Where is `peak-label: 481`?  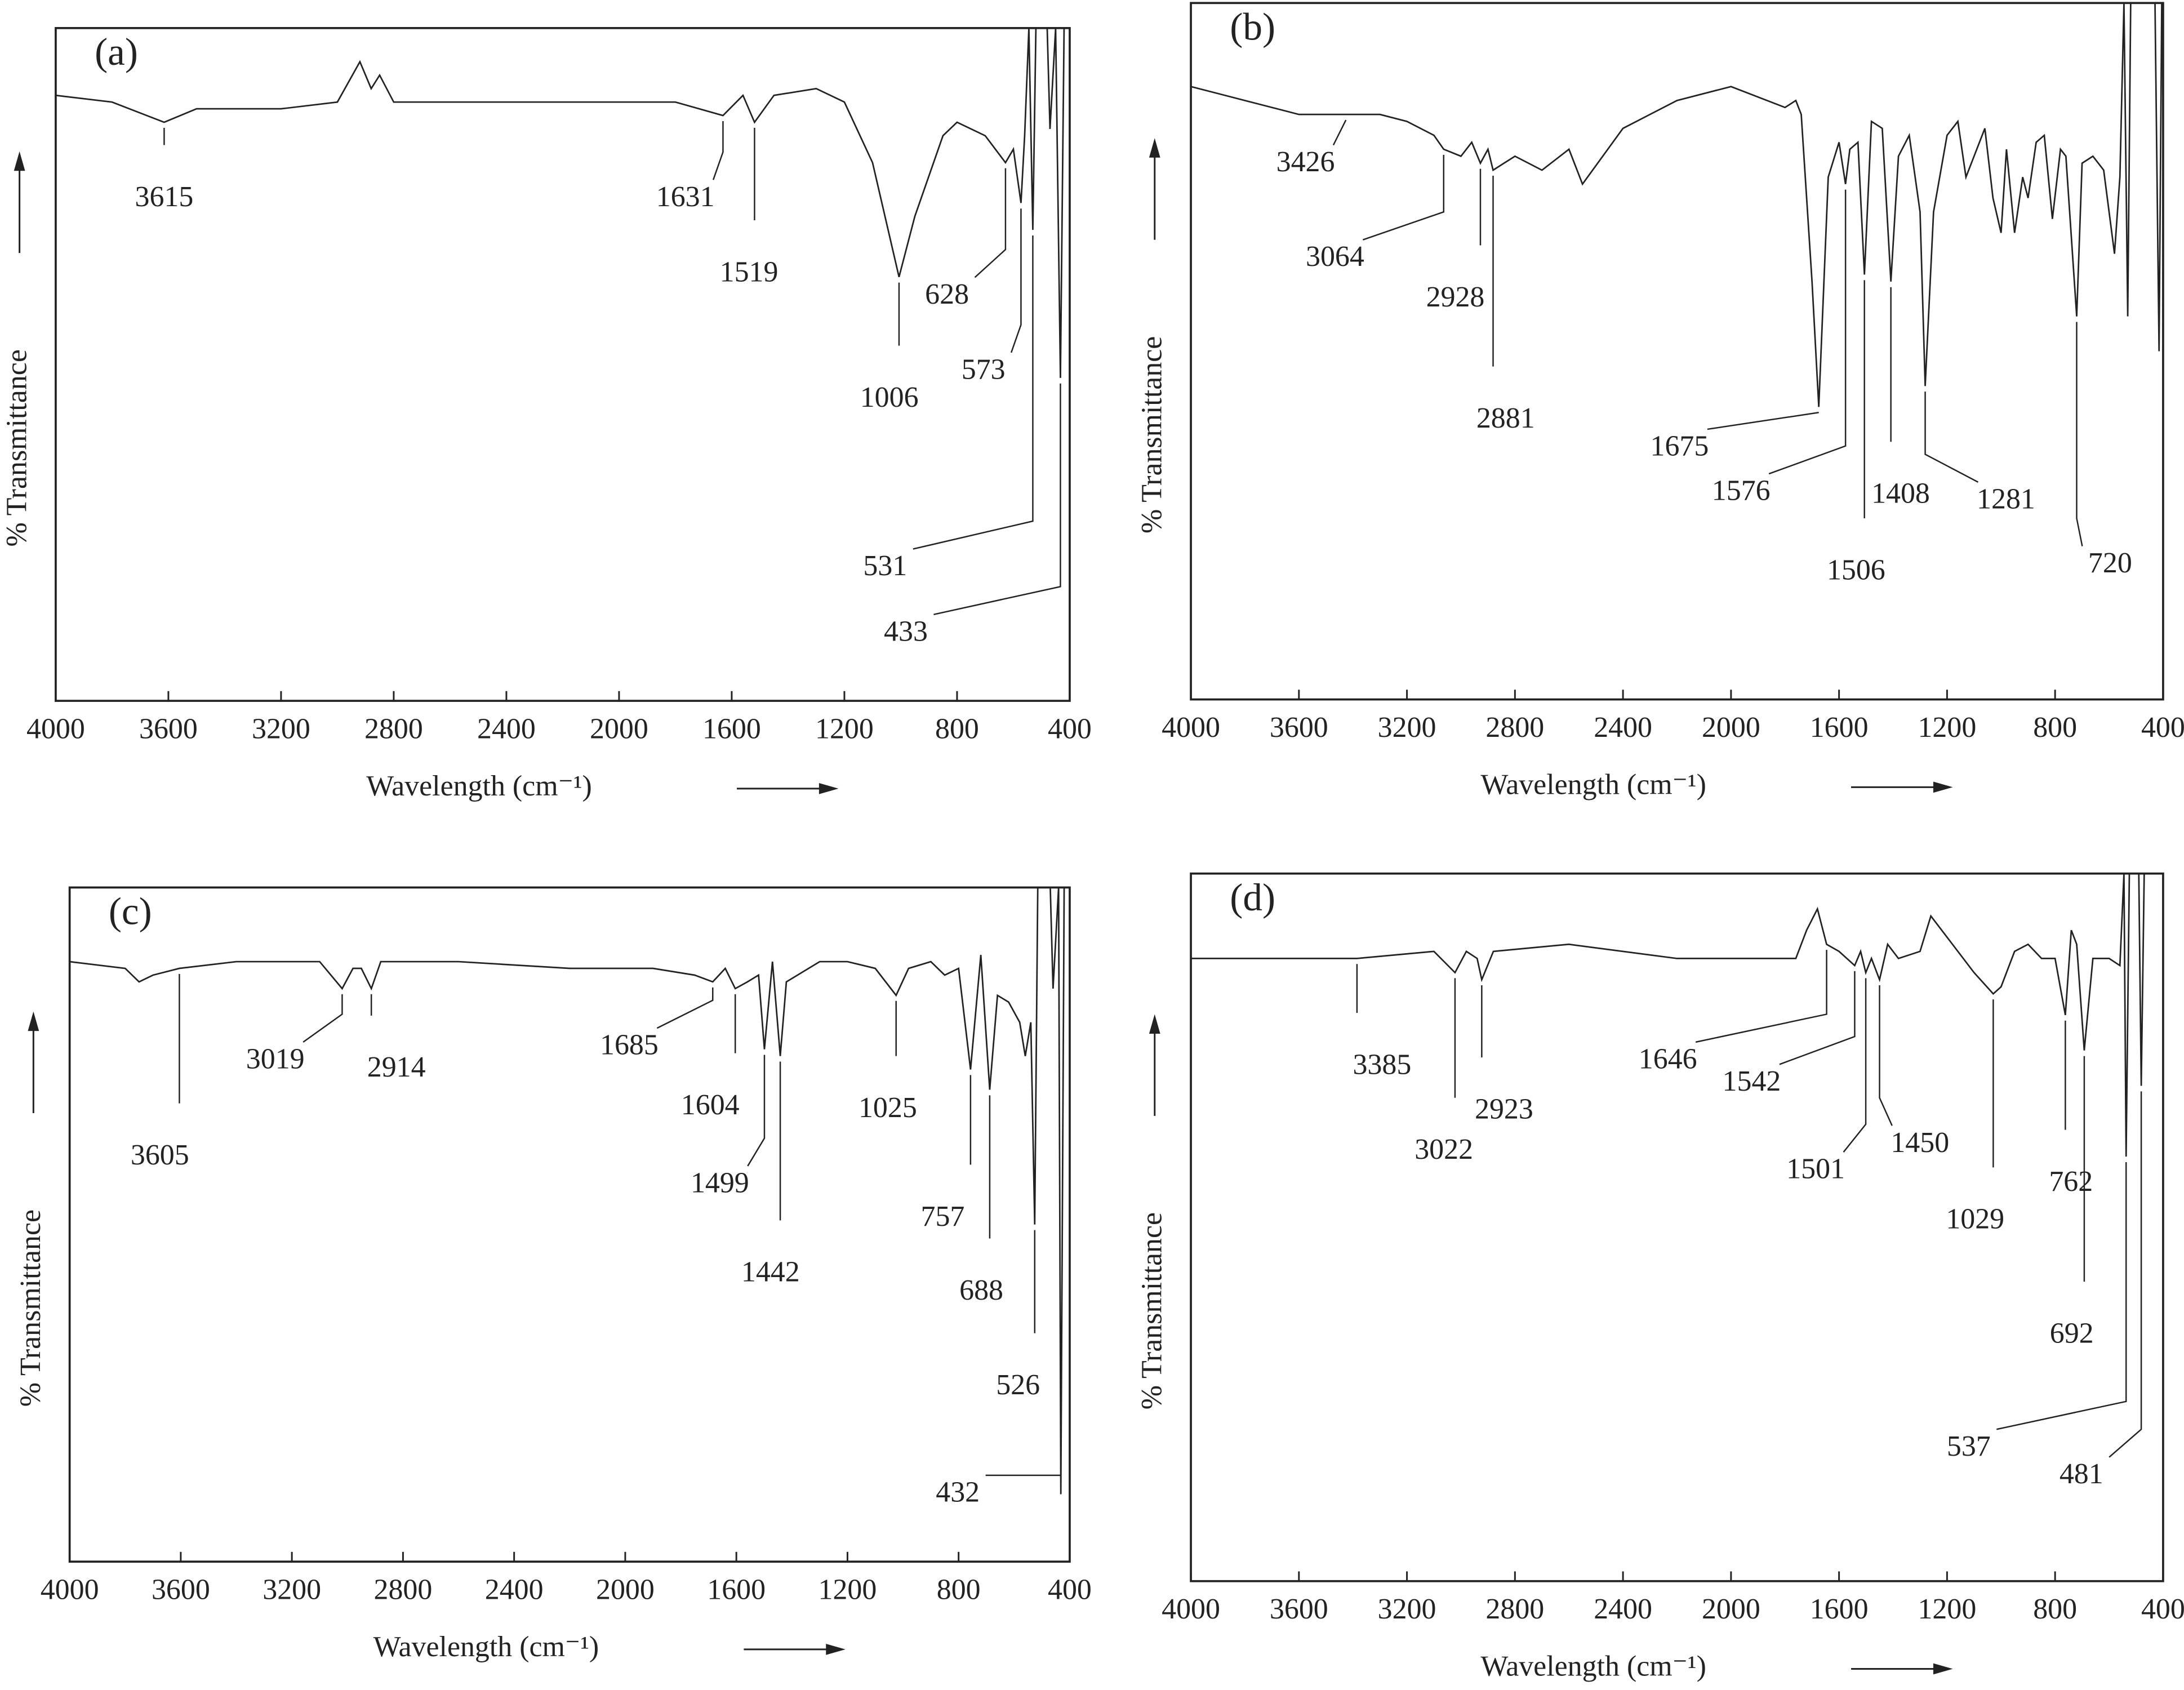 peak-label: 481 is located at coordinates (2081, 1474).